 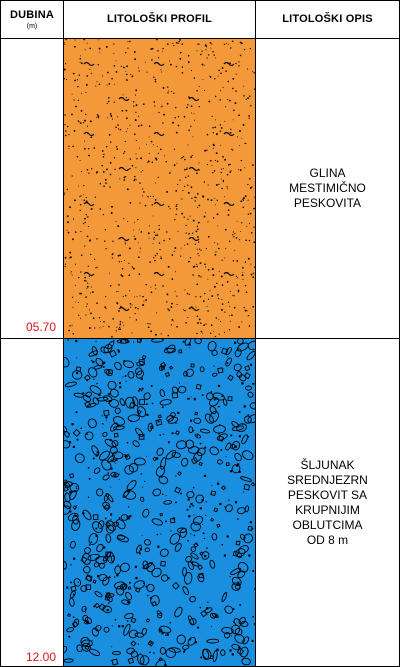 What do you see at coordinates (32, 26) in the screenshot?
I see `depth-unit: (m)` at bounding box center [32, 26].